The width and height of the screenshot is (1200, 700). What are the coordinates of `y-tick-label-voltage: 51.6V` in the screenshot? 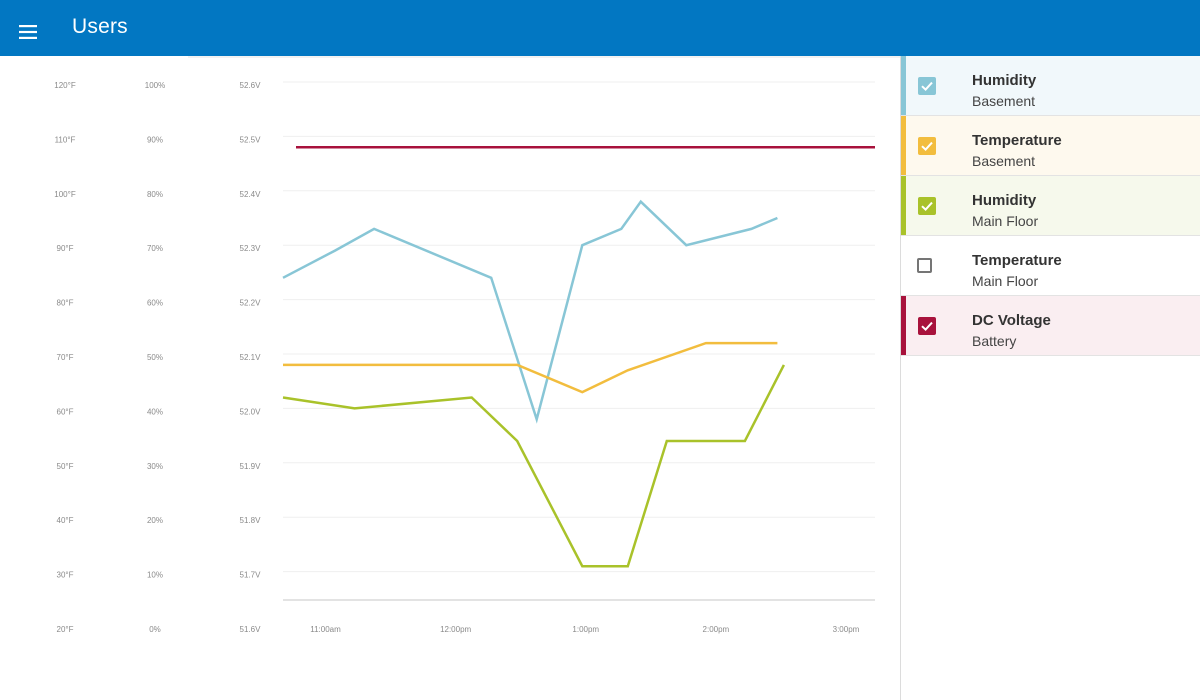 It's located at (251, 629).